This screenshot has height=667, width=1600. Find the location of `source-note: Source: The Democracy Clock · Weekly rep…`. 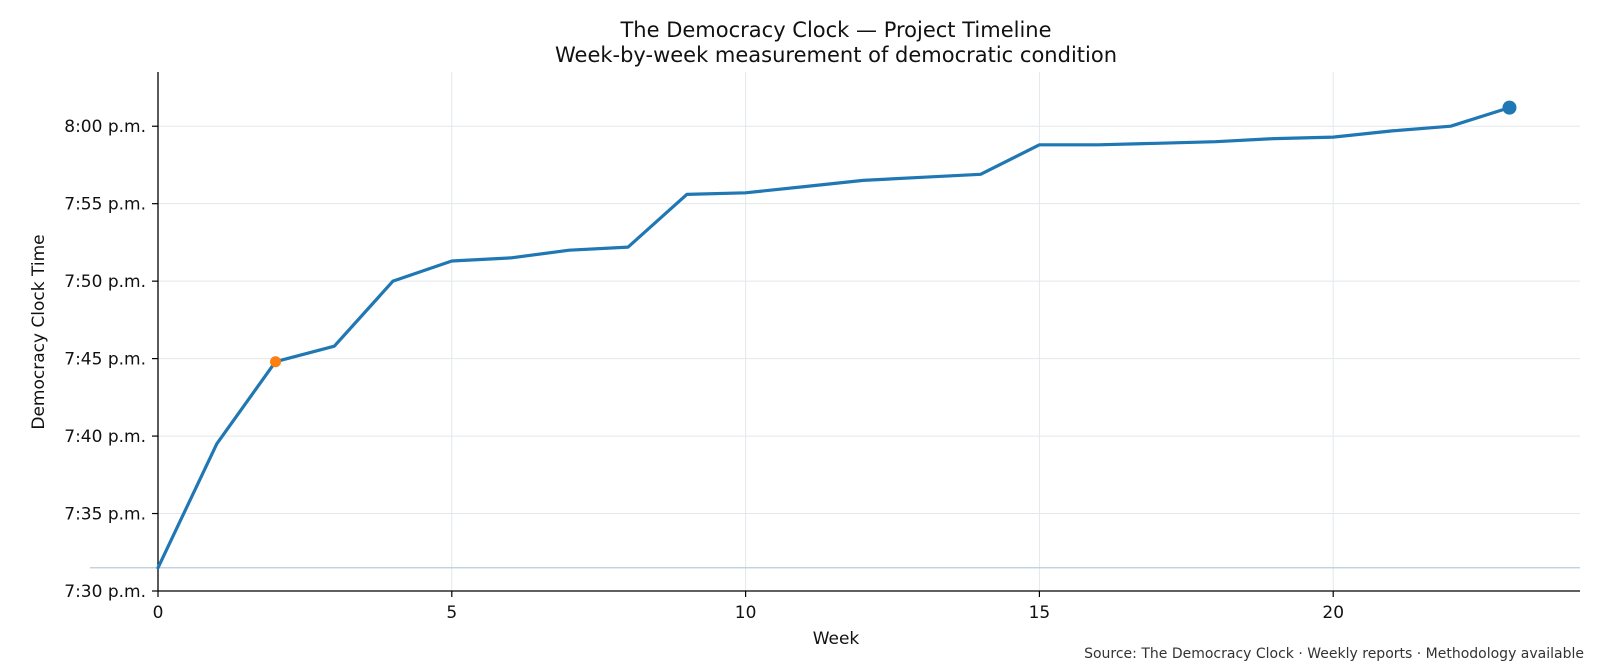

source-note: Source: The Democracy Clock · Weekly rep… is located at coordinates (1334, 654).